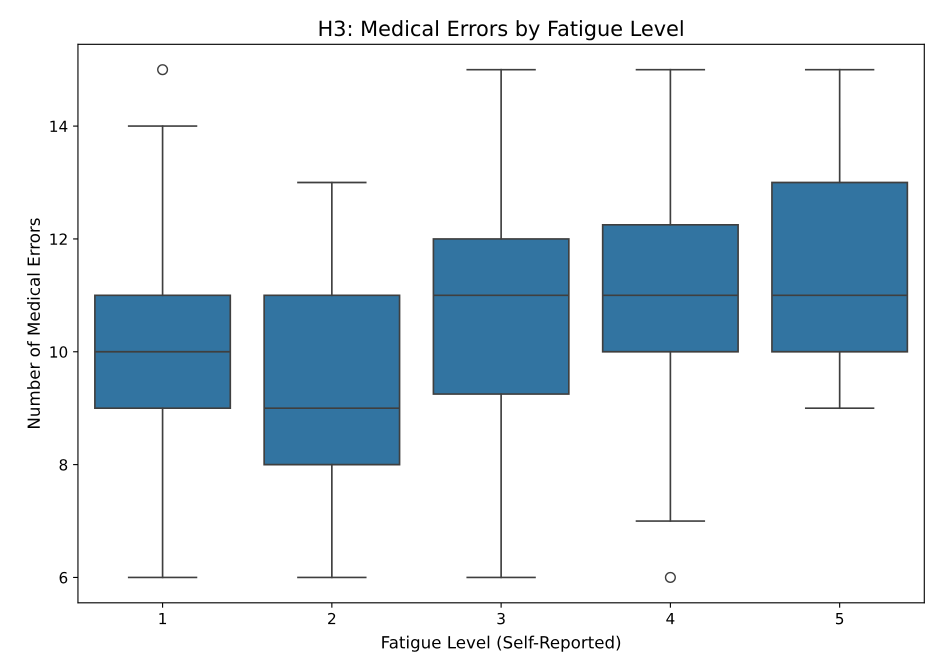 This screenshot has height=661, width=928. I want to click on x-axis-title: Fatigue Level (Self-Reported), so click(501, 644).